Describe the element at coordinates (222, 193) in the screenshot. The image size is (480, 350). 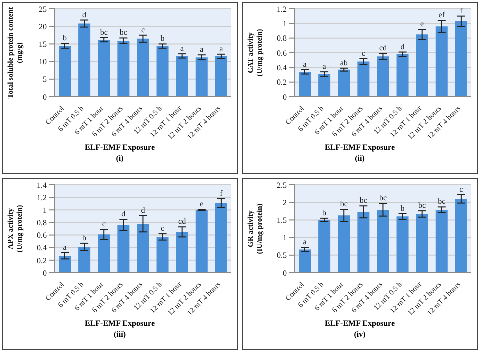
I see `data-label: f` at that location.